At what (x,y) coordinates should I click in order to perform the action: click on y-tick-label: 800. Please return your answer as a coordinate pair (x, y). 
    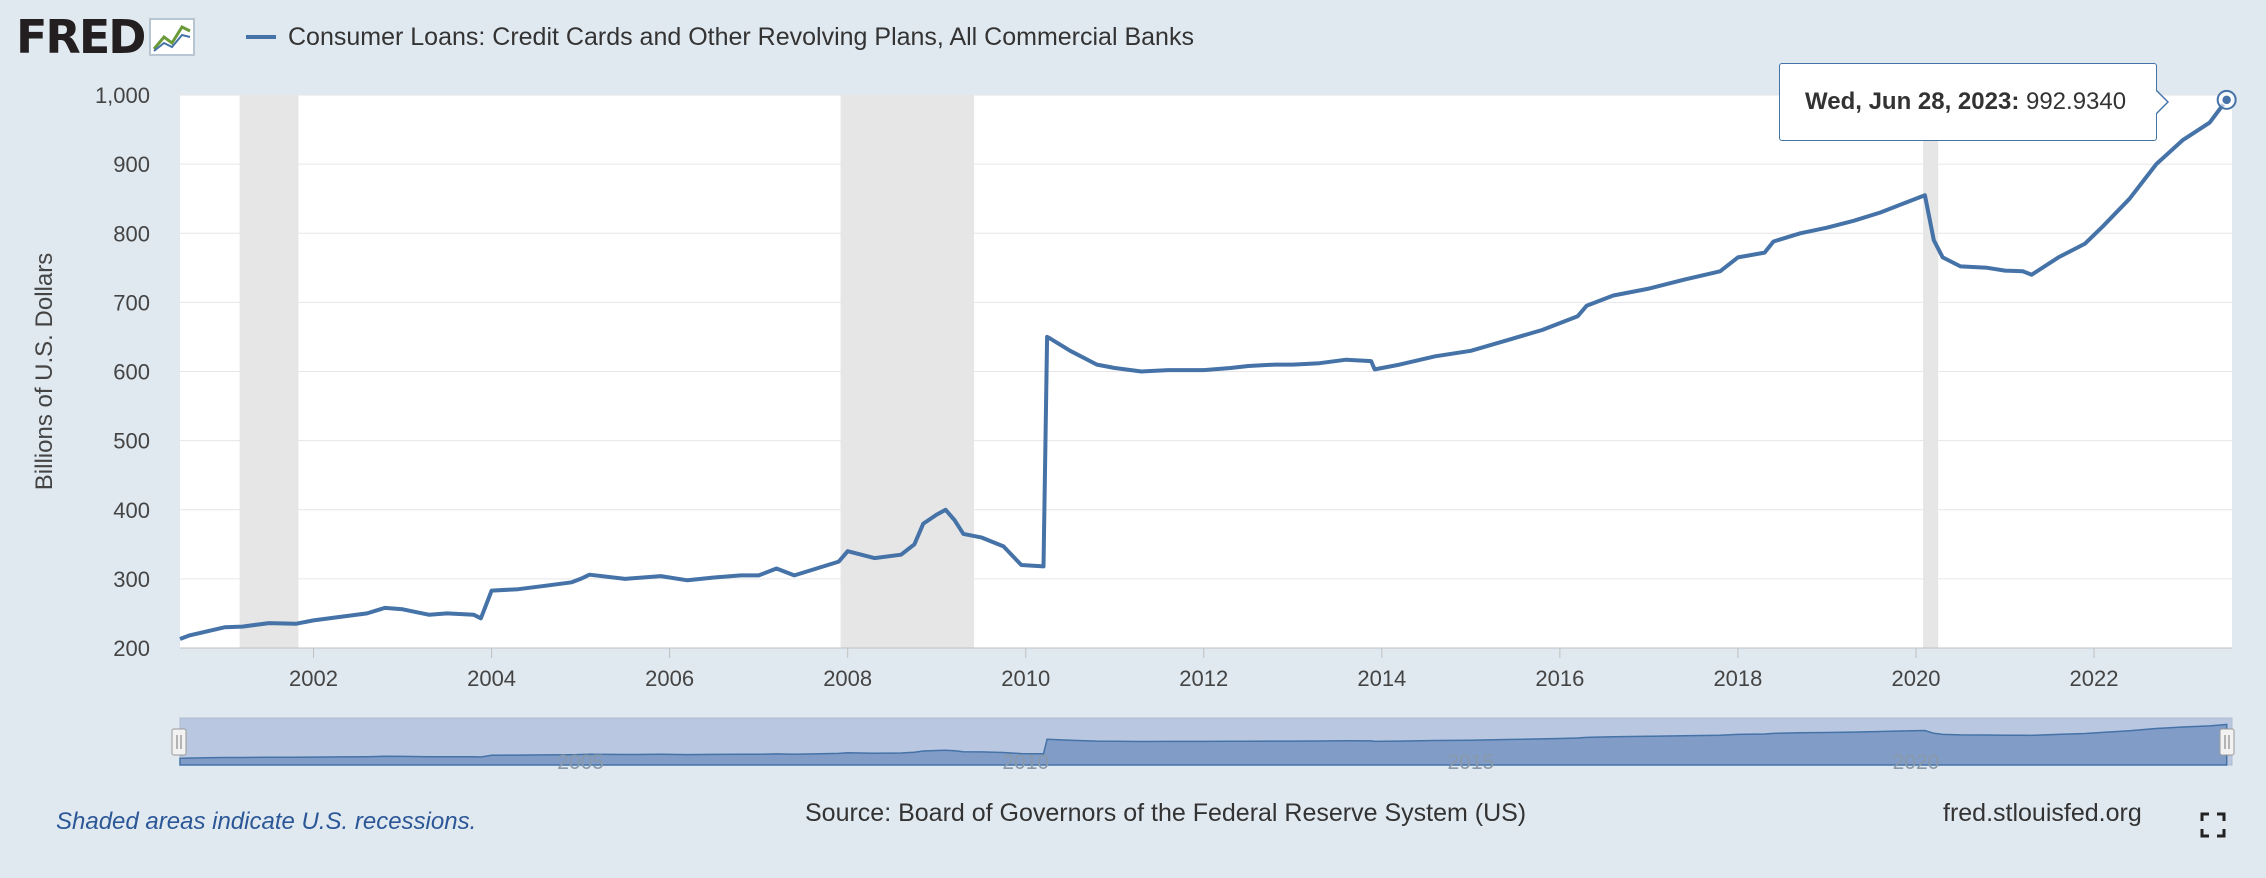
    Looking at the image, I should click on (131, 233).